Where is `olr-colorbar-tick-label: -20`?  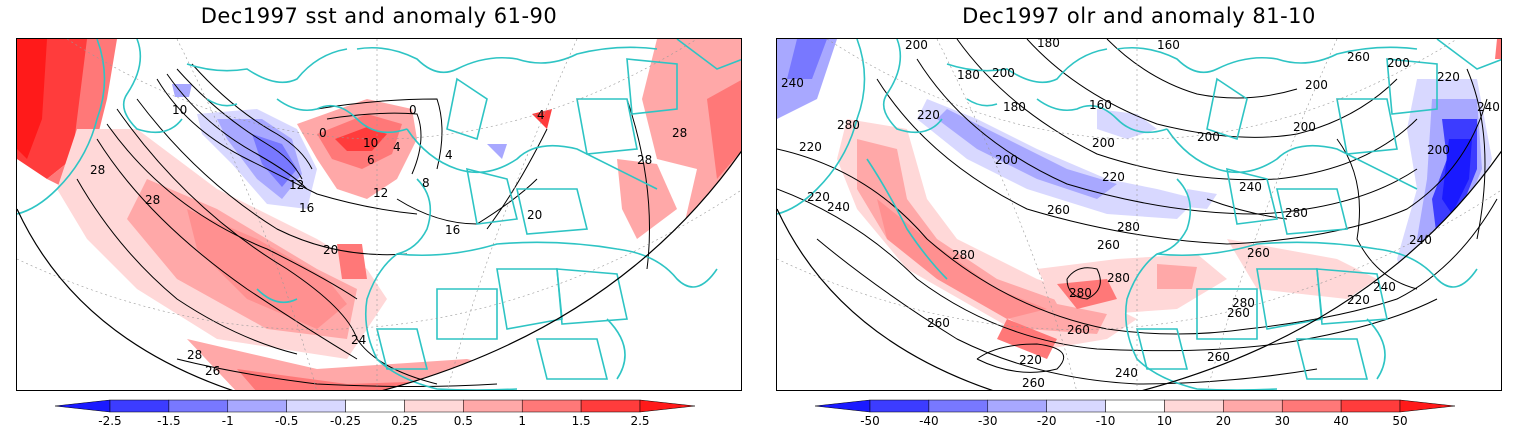
olr-colorbar-tick-label: -20 is located at coordinates (1047, 421).